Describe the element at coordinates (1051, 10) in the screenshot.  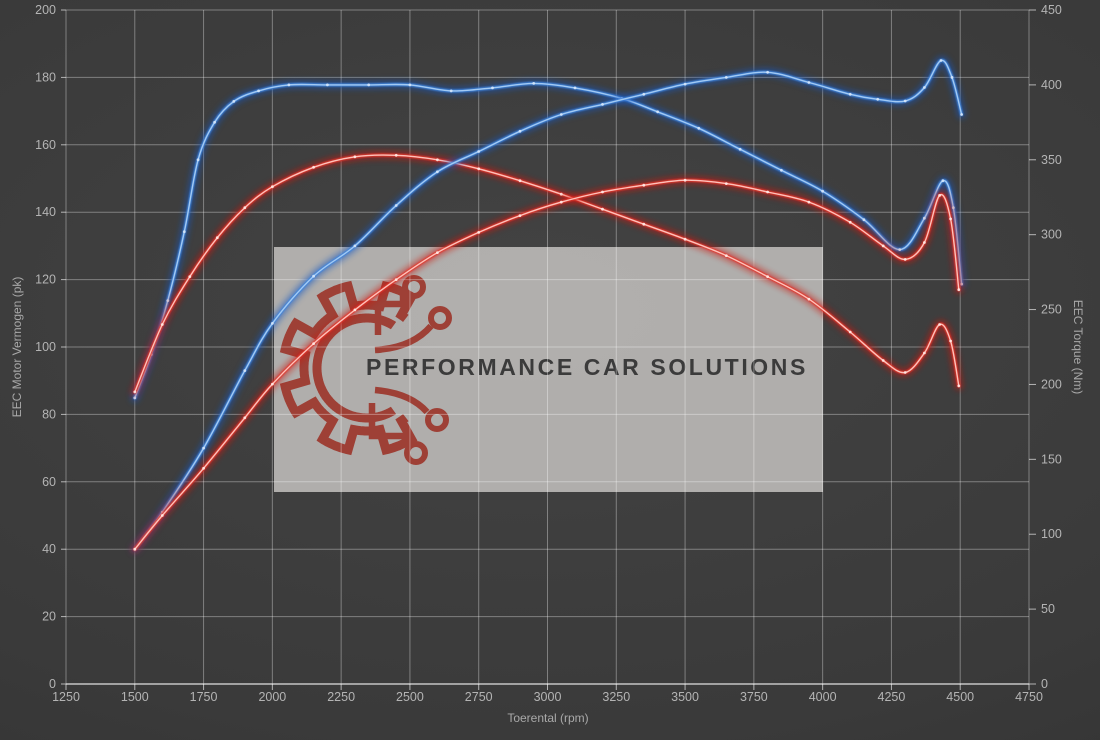
I see `right-tick-label: 450` at that location.